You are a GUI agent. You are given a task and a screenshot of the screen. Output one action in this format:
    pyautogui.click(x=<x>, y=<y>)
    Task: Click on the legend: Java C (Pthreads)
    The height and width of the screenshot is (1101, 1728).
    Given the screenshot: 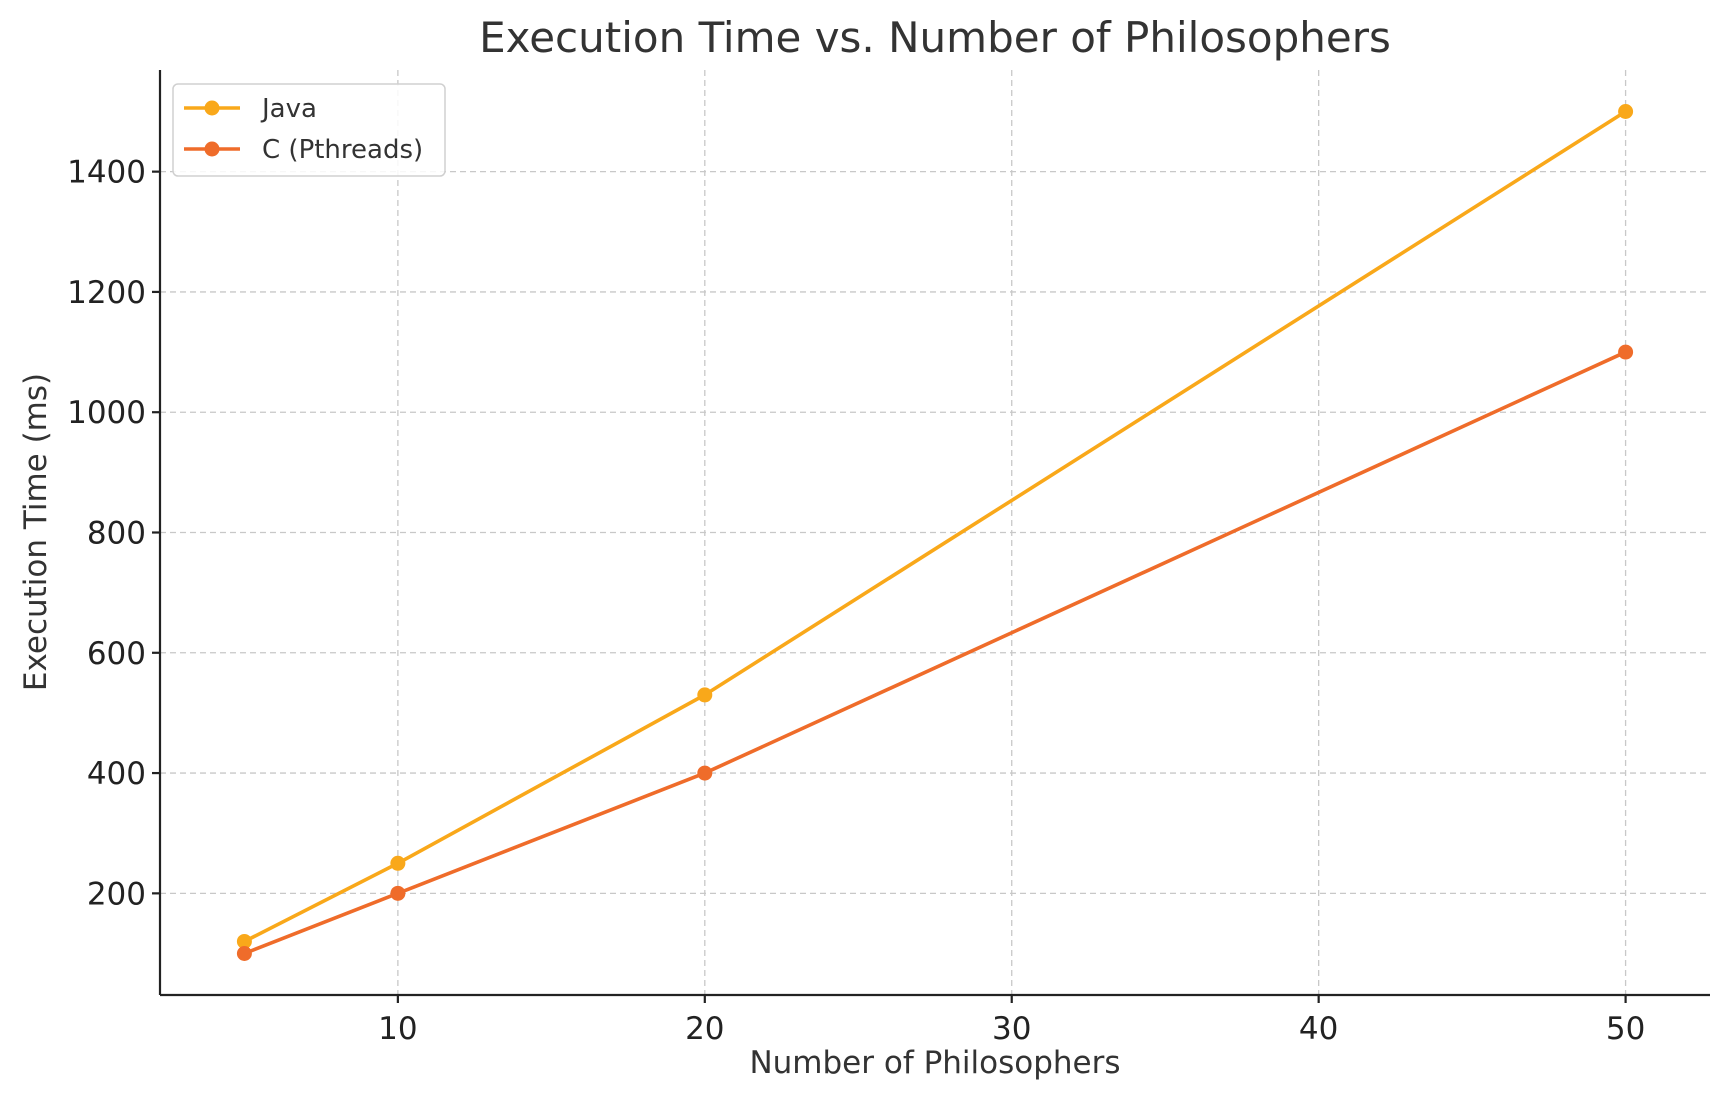 What is the action you would take?
    pyautogui.click(x=309, y=130)
    